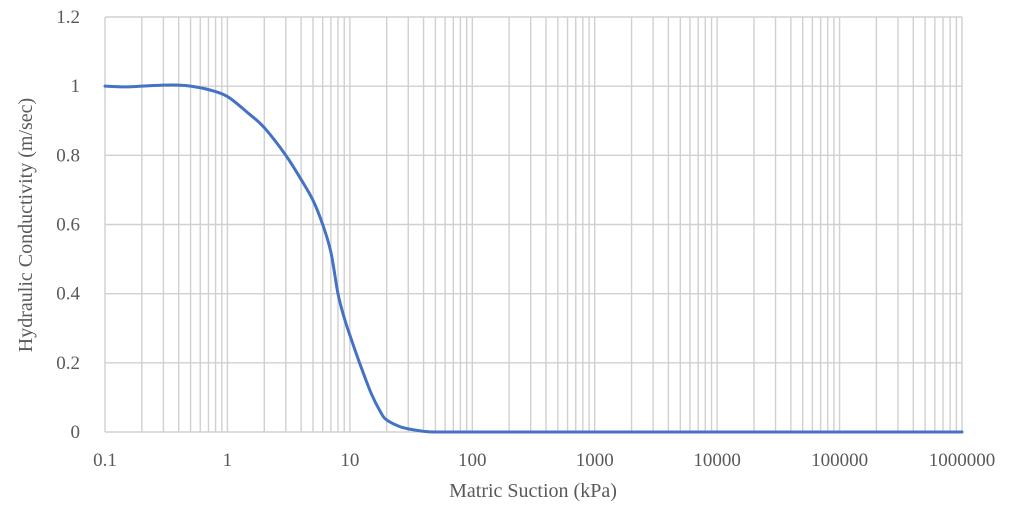 This screenshot has width=1009, height=508. What do you see at coordinates (717, 460) in the screenshot?
I see `x-tick-label: 10000` at bounding box center [717, 460].